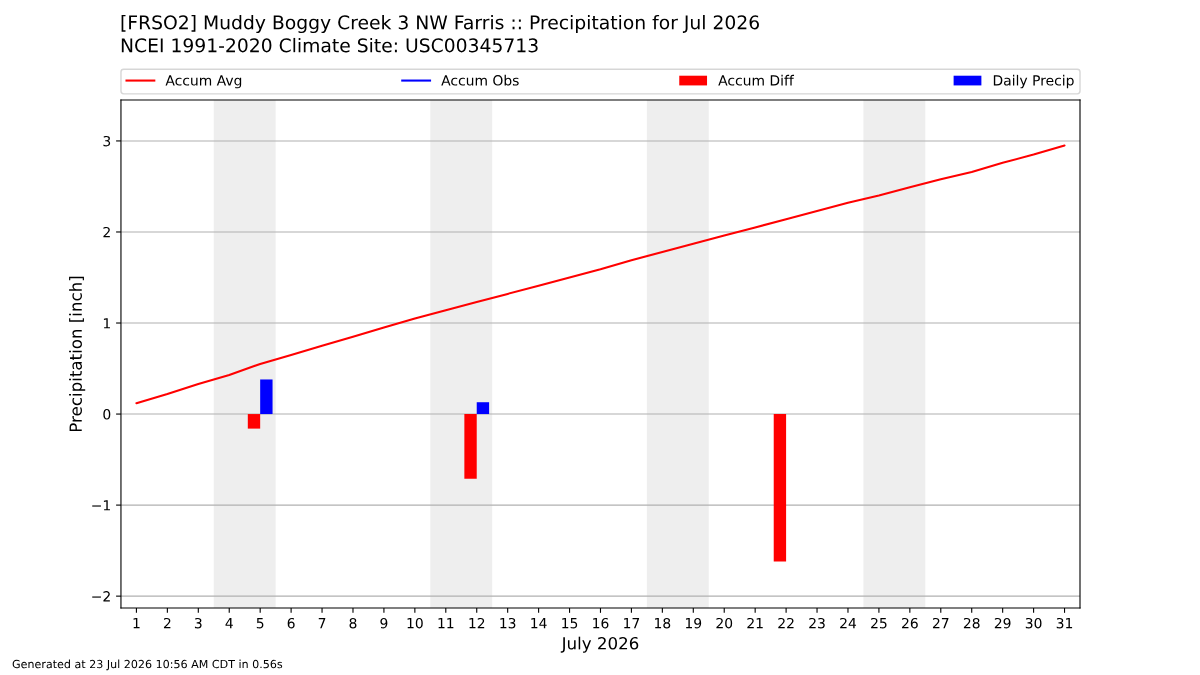  I want to click on x-tick-label: 28, so click(971, 623).